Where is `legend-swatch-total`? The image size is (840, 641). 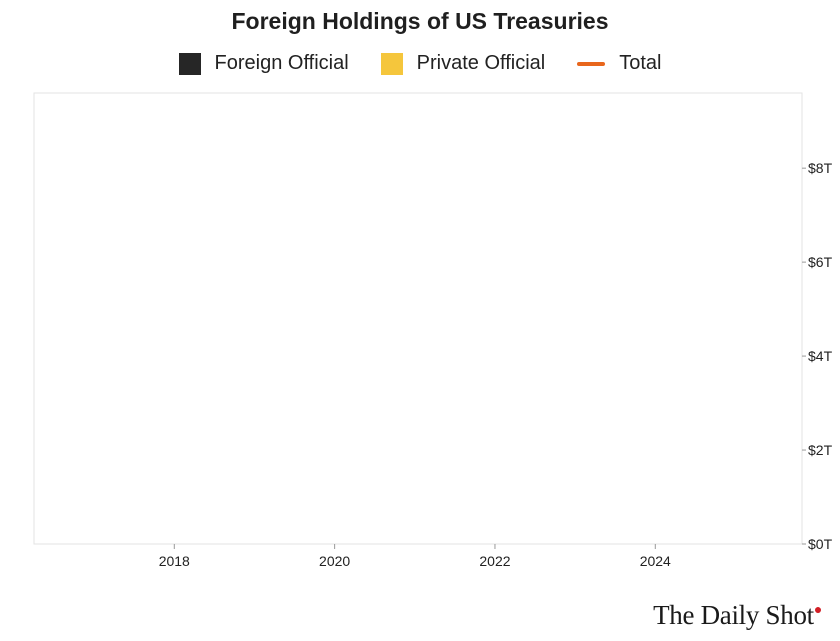 legend-swatch-total is located at coordinates (591, 63).